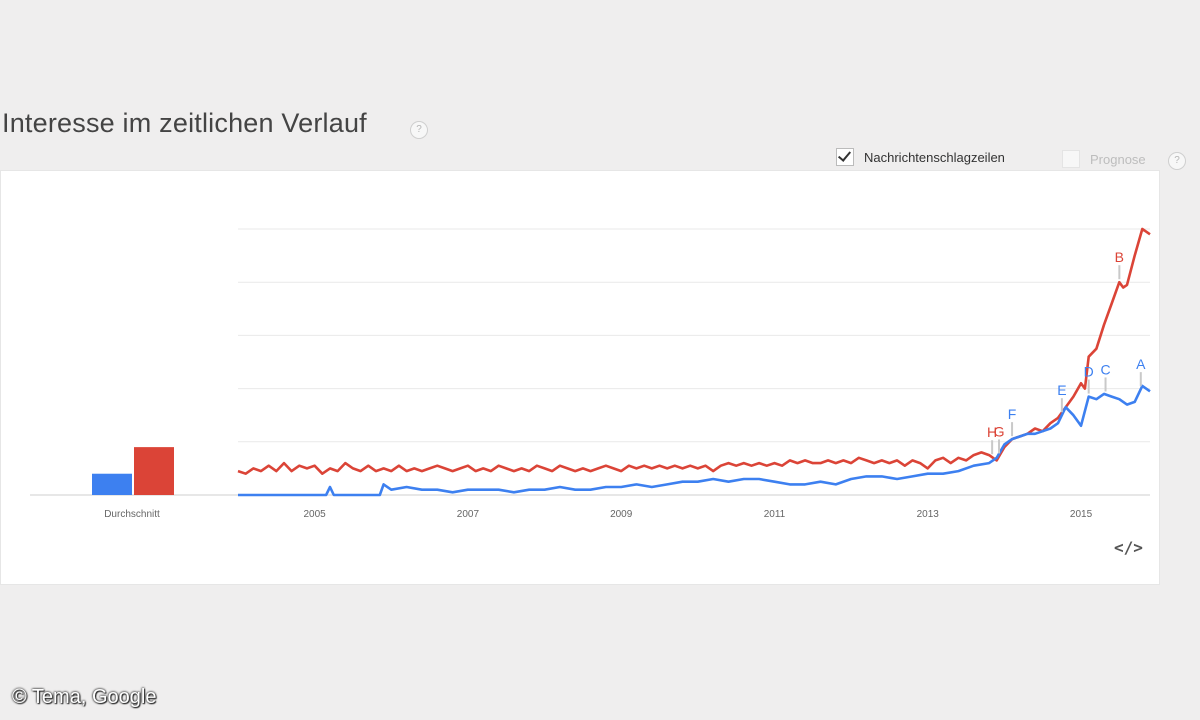  Describe the element at coordinates (1066, 352) in the screenshot. I see `annotations: A B CD E FGH` at that location.